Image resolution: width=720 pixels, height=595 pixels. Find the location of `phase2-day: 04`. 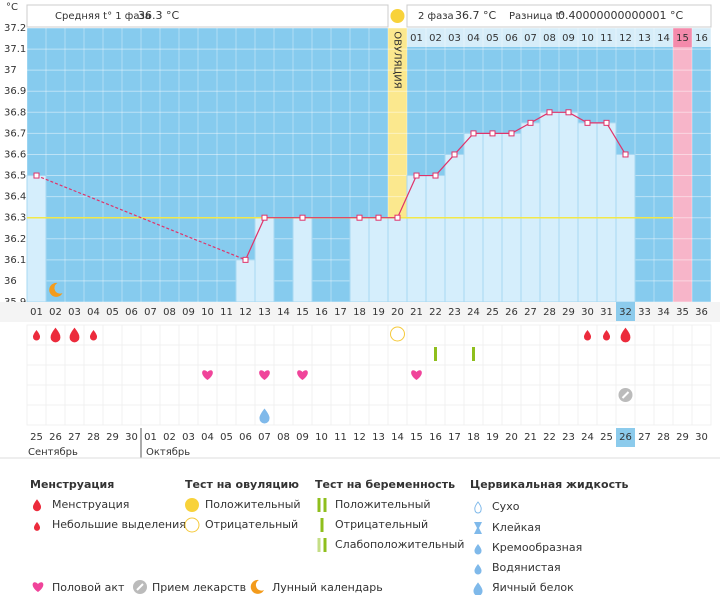

phase2-day: 04 is located at coordinates (473, 38).